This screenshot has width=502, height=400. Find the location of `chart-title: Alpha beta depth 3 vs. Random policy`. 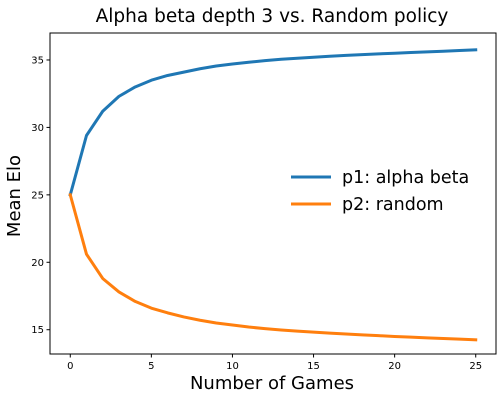

chart-title: Alpha beta depth 3 vs. Random policy is located at coordinates (272, 16).